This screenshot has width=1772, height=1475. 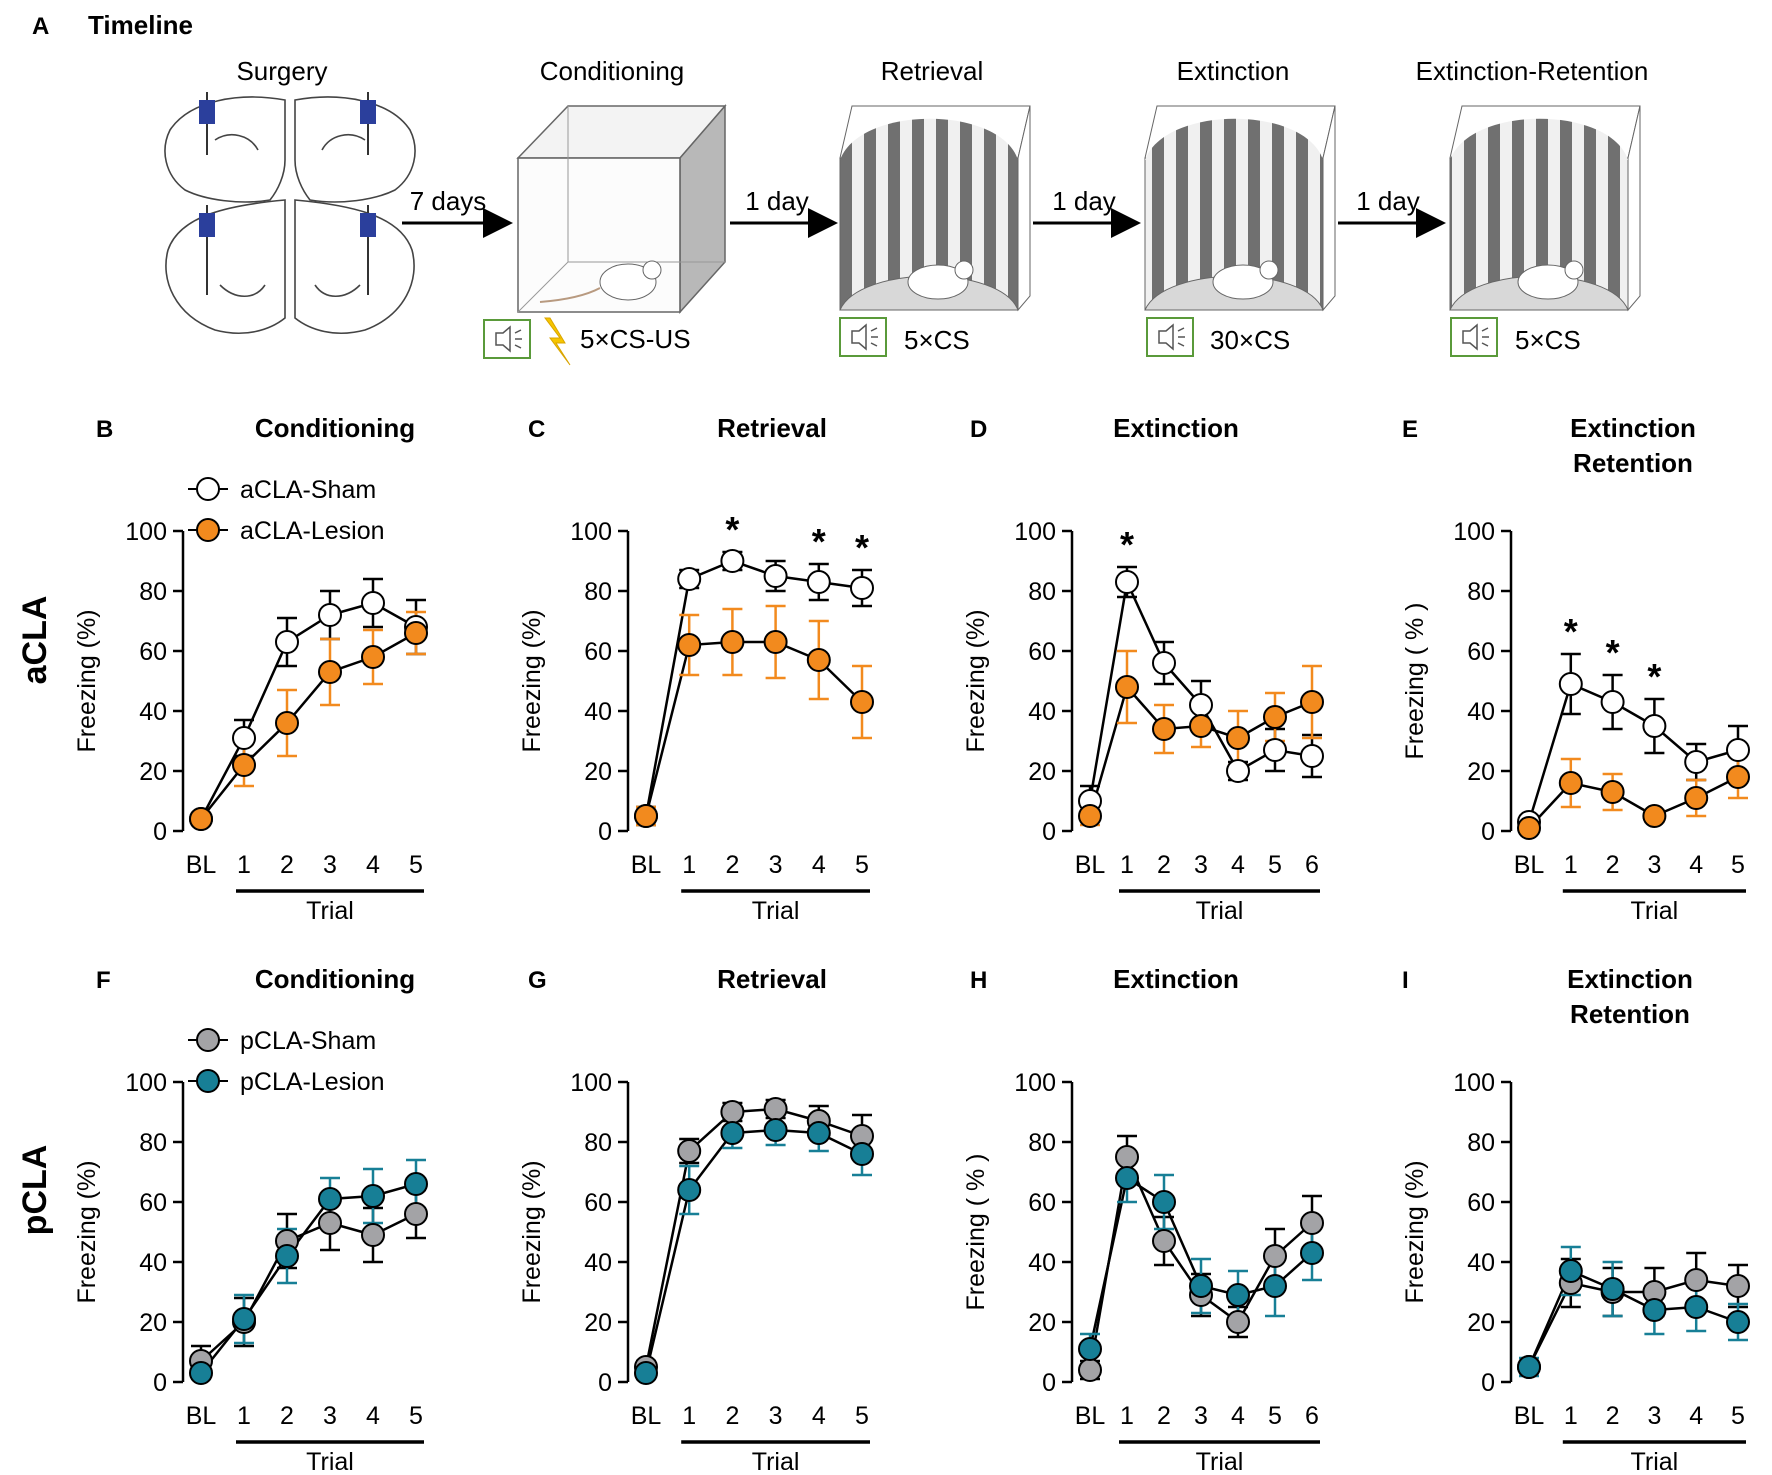 What do you see at coordinates (1410, 429) in the screenshot?
I see `panel-letter: E` at bounding box center [1410, 429].